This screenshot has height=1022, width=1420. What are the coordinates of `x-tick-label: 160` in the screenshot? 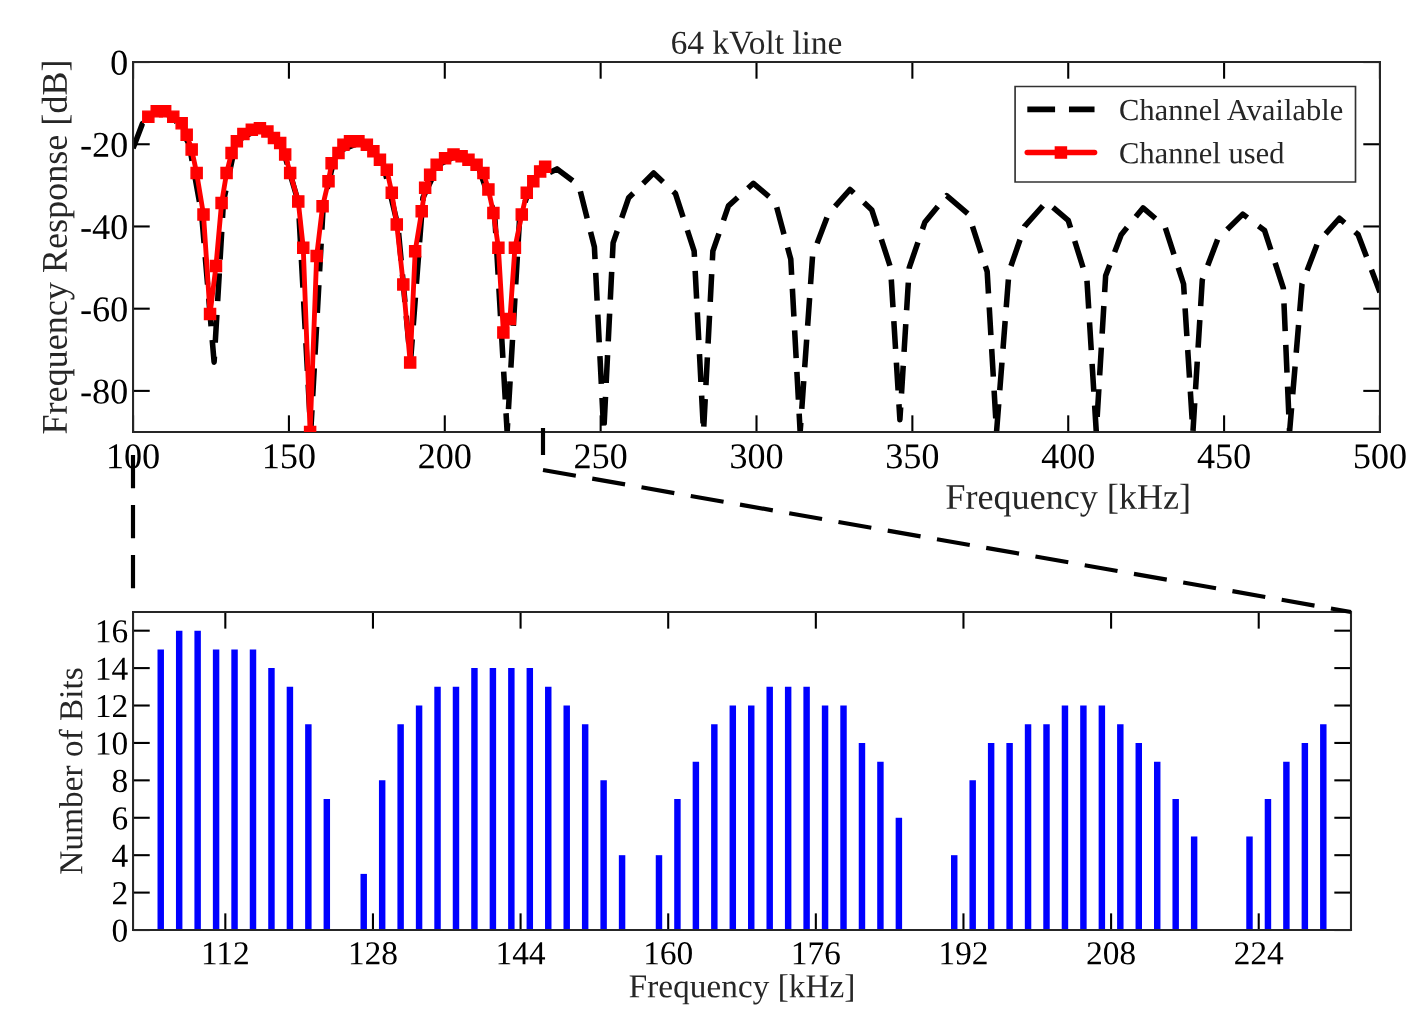 It's located at (669, 953).